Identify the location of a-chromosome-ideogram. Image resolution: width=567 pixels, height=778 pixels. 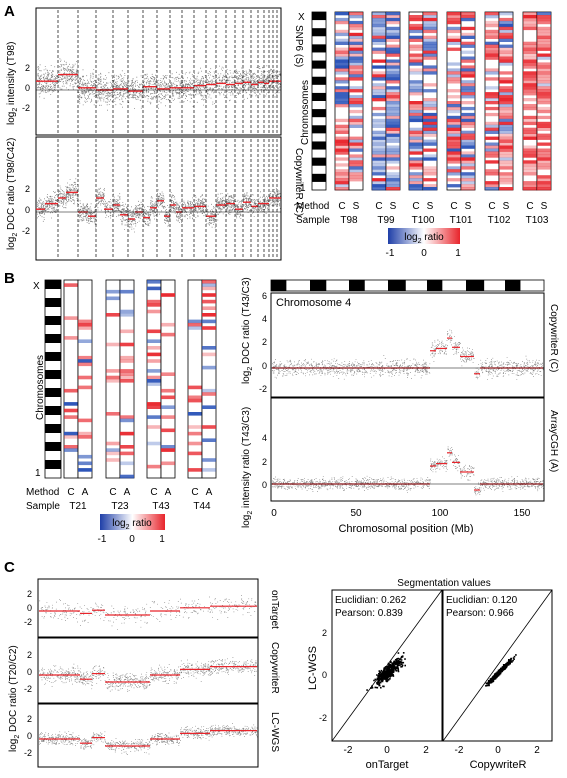
(319, 101).